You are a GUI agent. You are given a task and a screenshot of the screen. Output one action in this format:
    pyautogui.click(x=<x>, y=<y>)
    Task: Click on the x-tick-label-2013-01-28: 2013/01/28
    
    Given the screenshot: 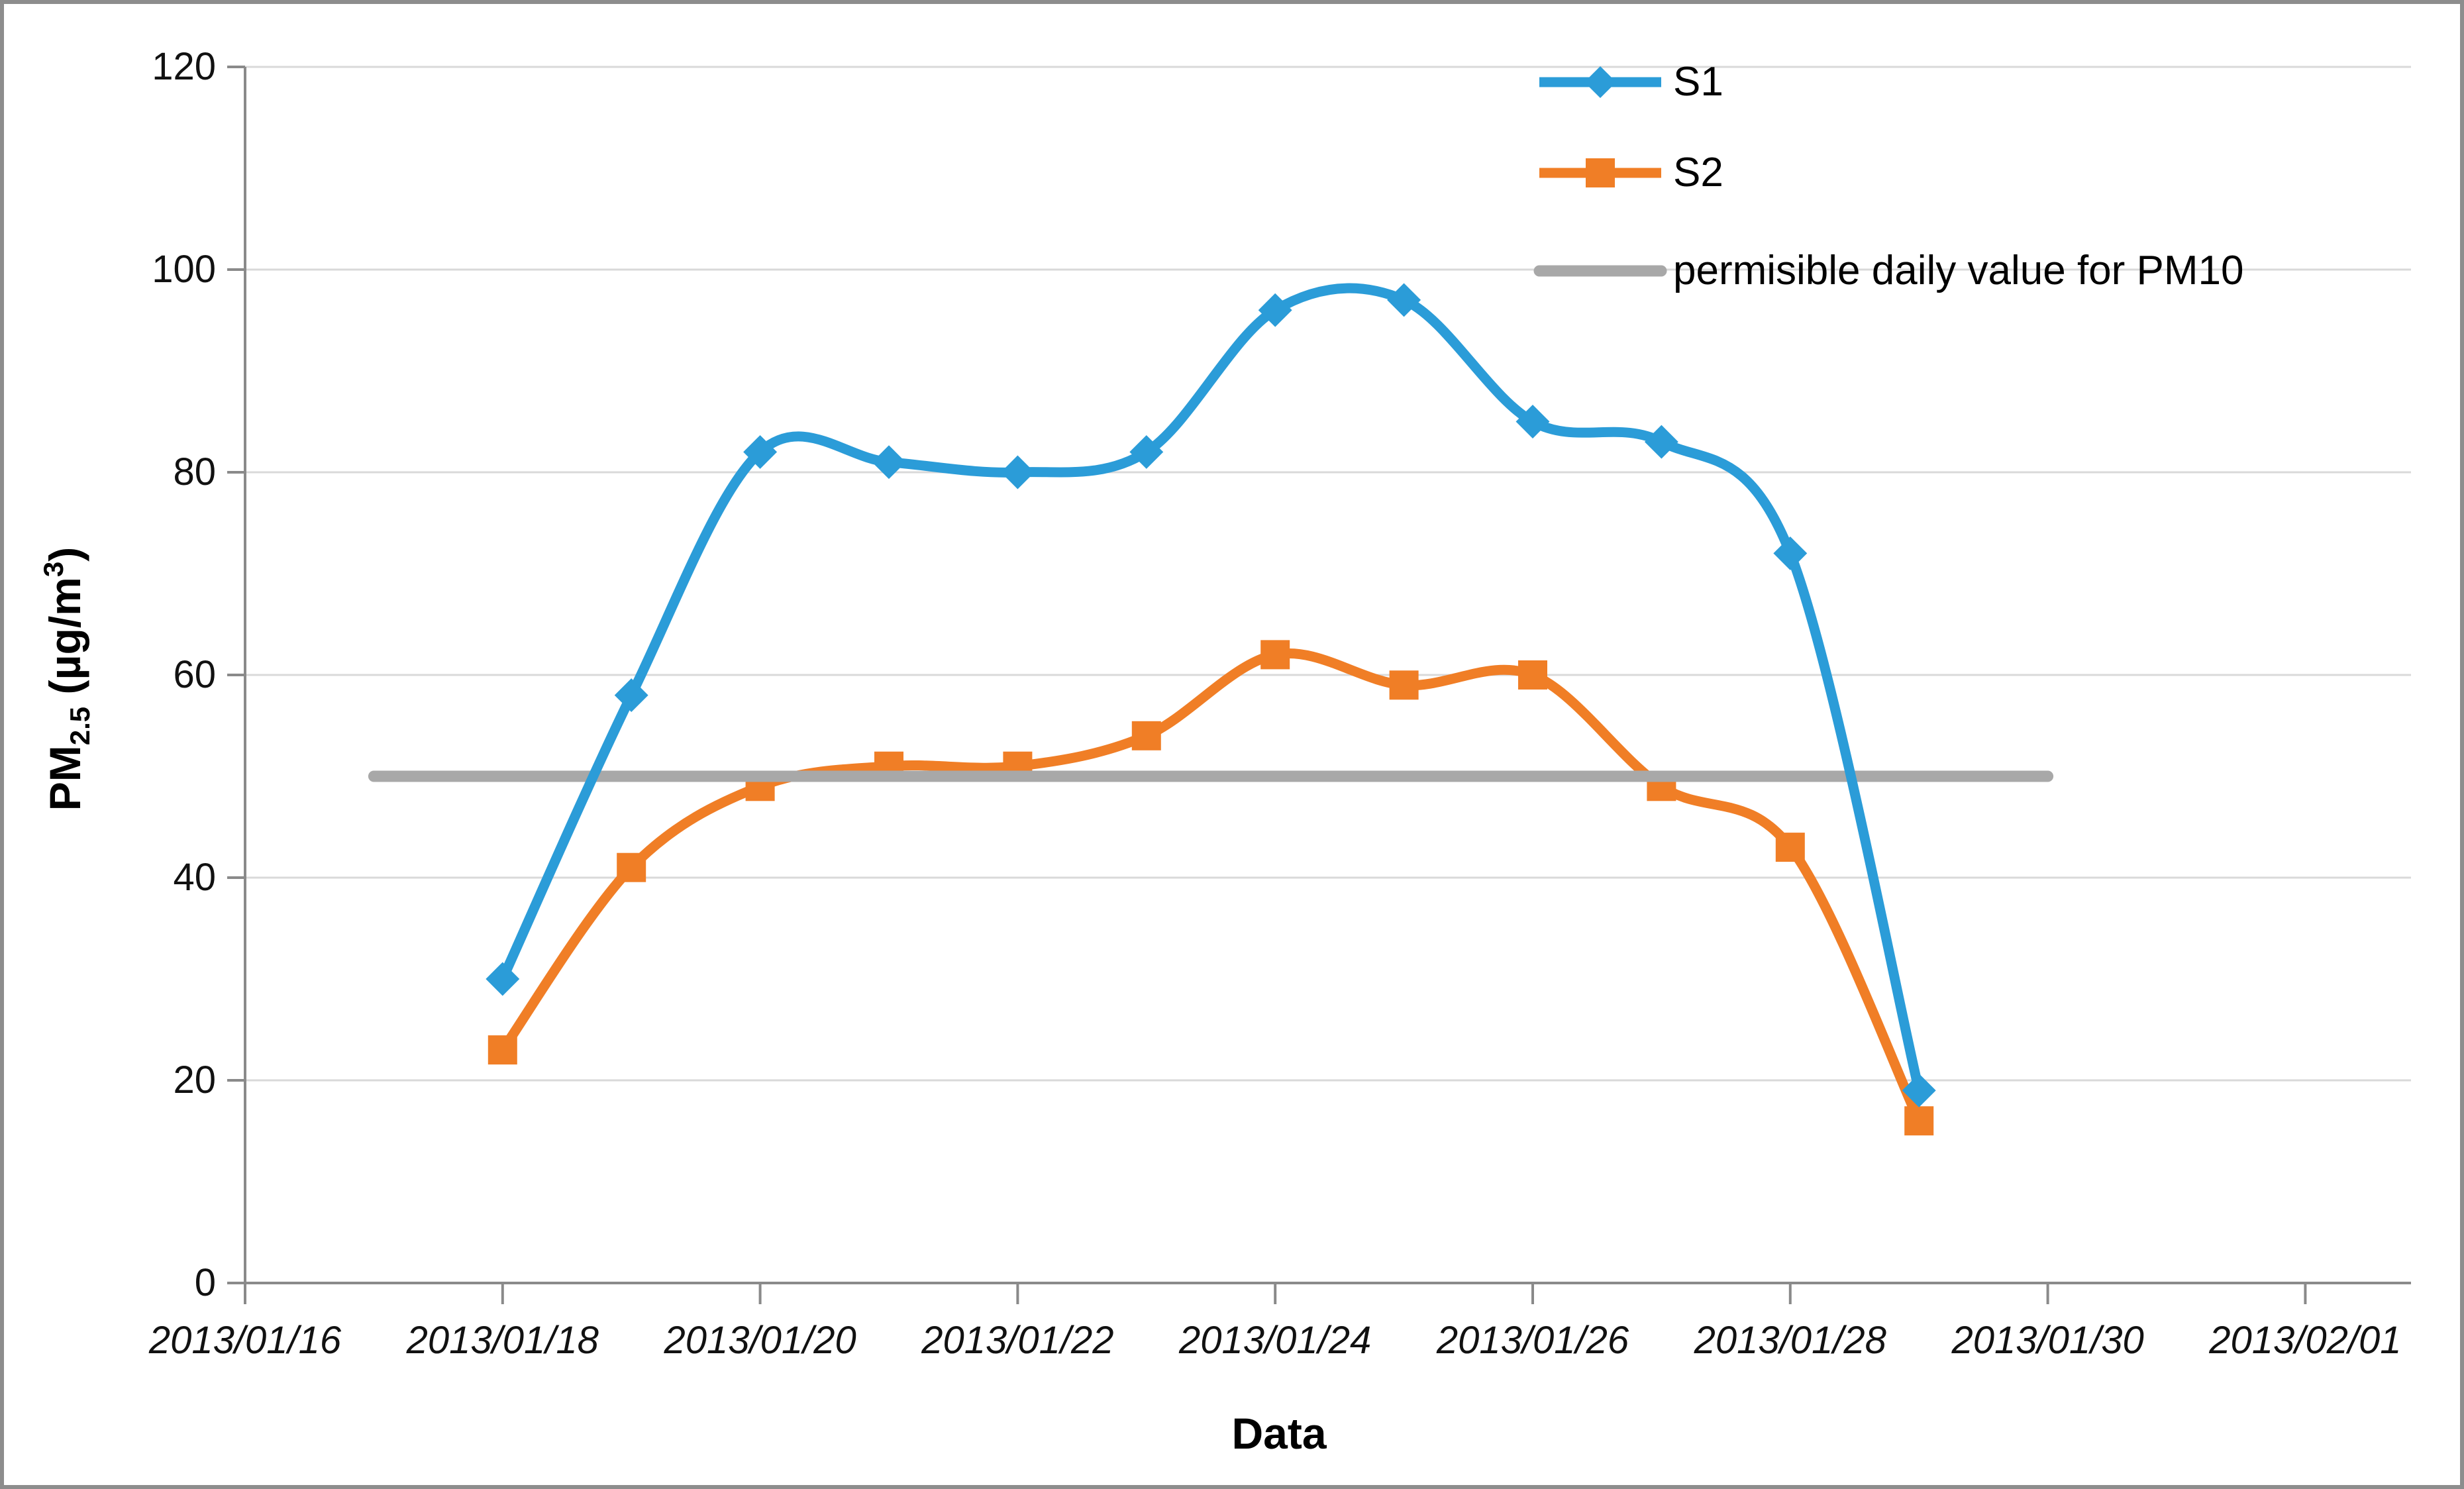 What is the action you would take?
    pyautogui.click(x=1790, y=1340)
    